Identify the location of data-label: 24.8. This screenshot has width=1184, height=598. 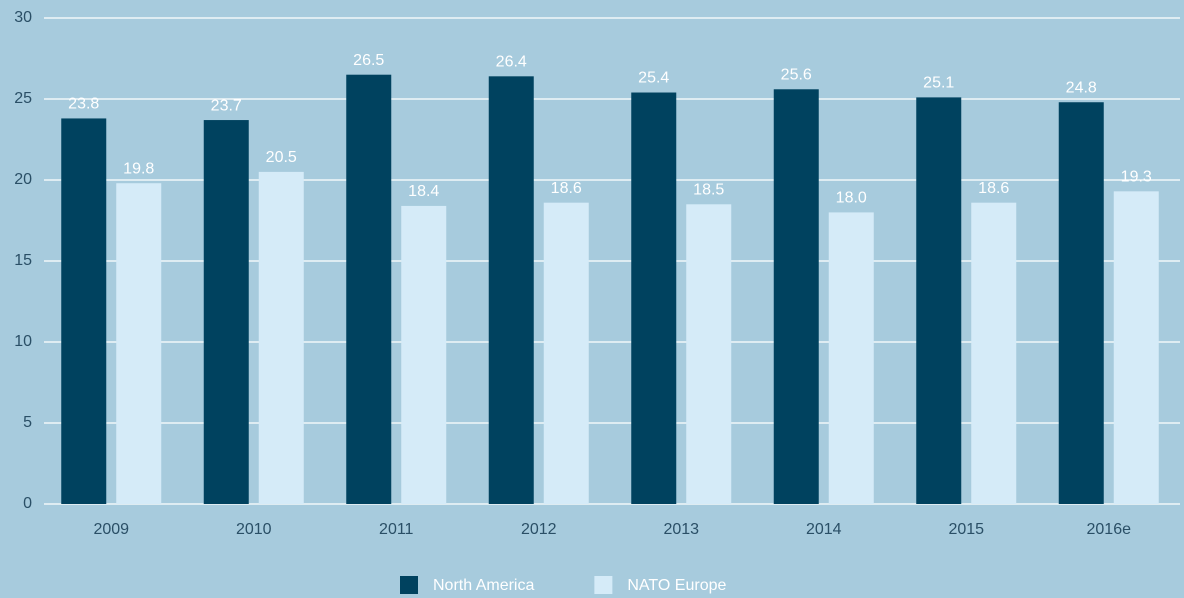
(1081, 87).